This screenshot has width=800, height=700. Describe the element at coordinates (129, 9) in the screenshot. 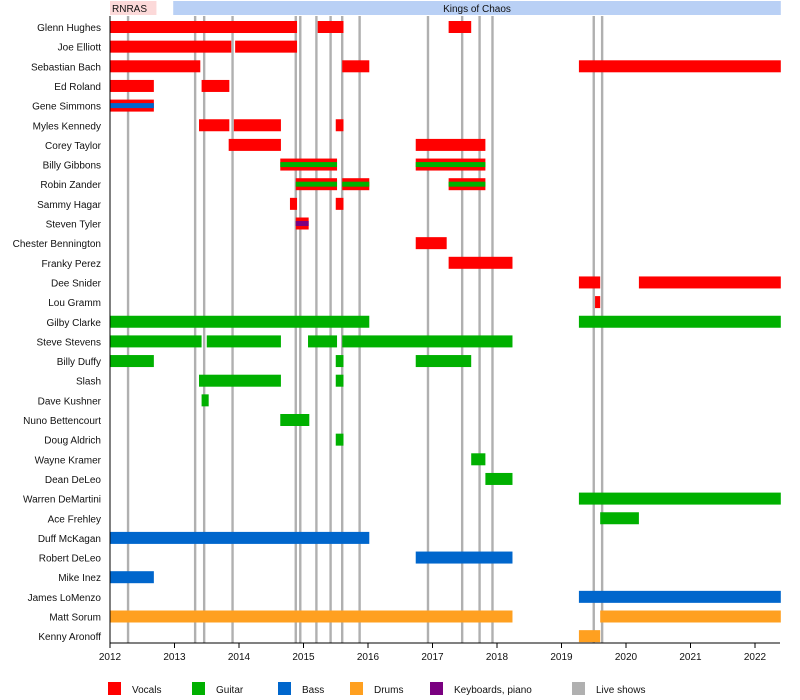

I see `period-label: RNRAS` at that location.